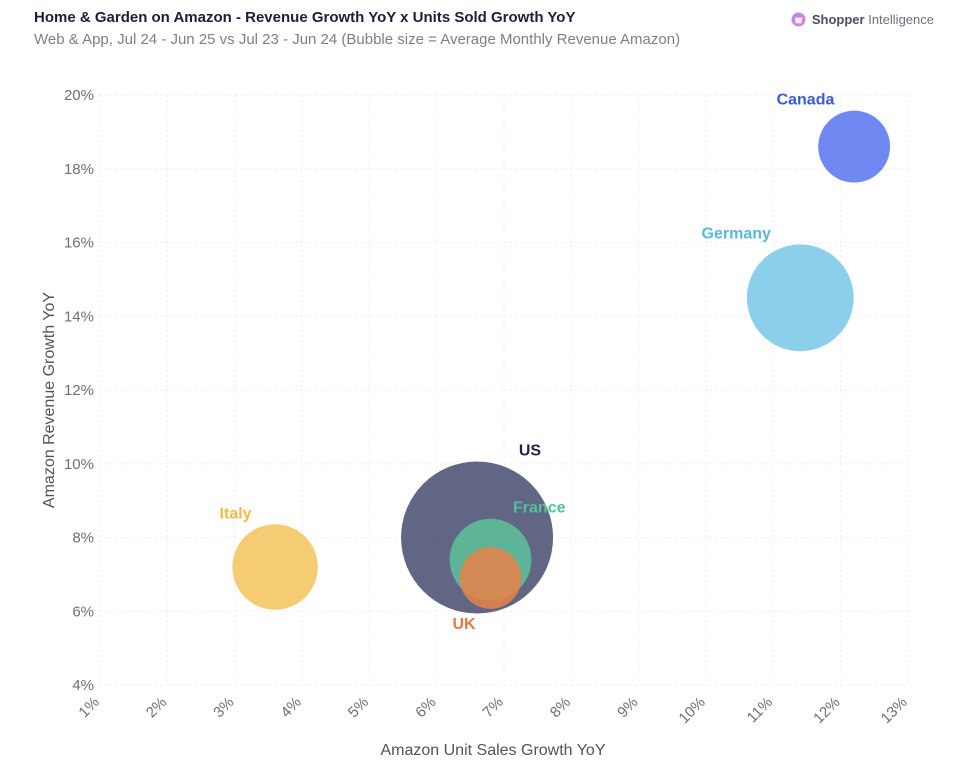 Image resolution: width=956 pixels, height=774 pixels. What do you see at coordinates (530, 451) in the screenshot?
I see `bubble-label-us: US` at bounding box center [530, 451].